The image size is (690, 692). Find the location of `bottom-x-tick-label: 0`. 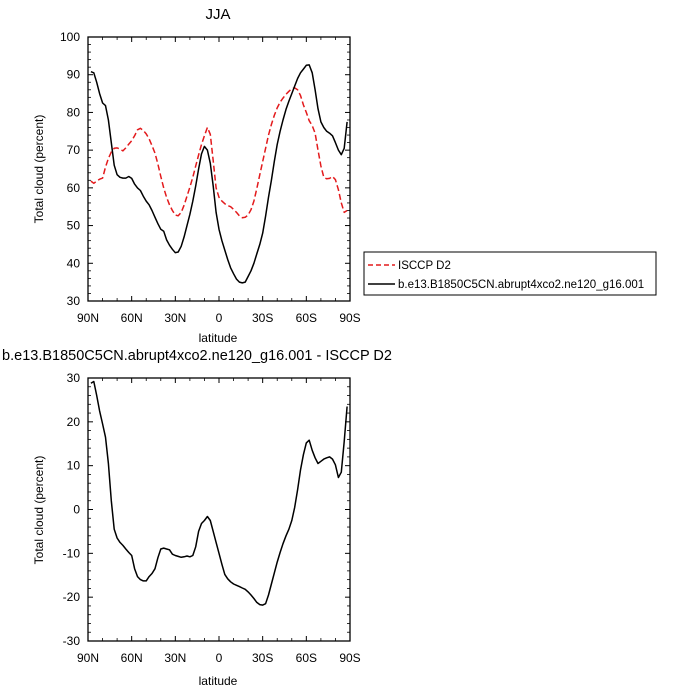

bottom-x-tick-label: 0 is located at coordinates (219, 658).